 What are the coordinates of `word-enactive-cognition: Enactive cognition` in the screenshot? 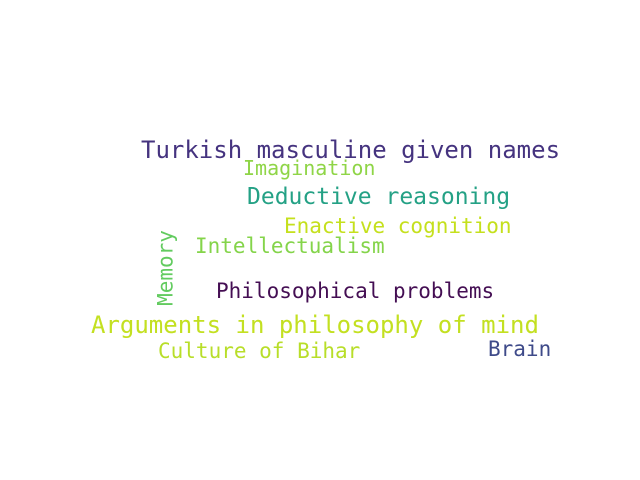 It's located at (398, 226).